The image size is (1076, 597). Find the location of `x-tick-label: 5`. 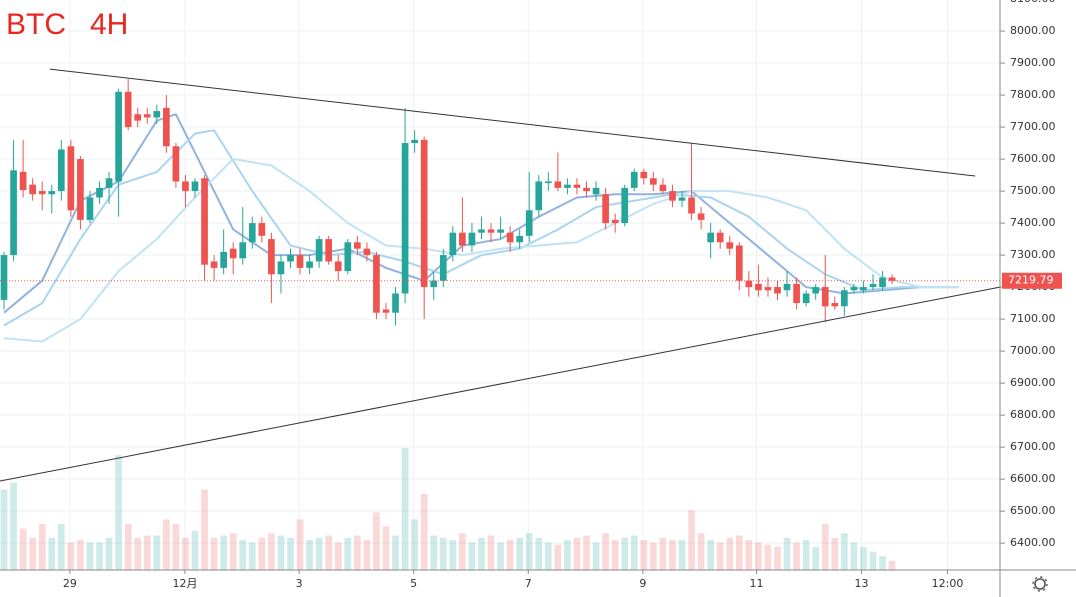

x-tick-label: 5 is located at coordinates (413, 583).